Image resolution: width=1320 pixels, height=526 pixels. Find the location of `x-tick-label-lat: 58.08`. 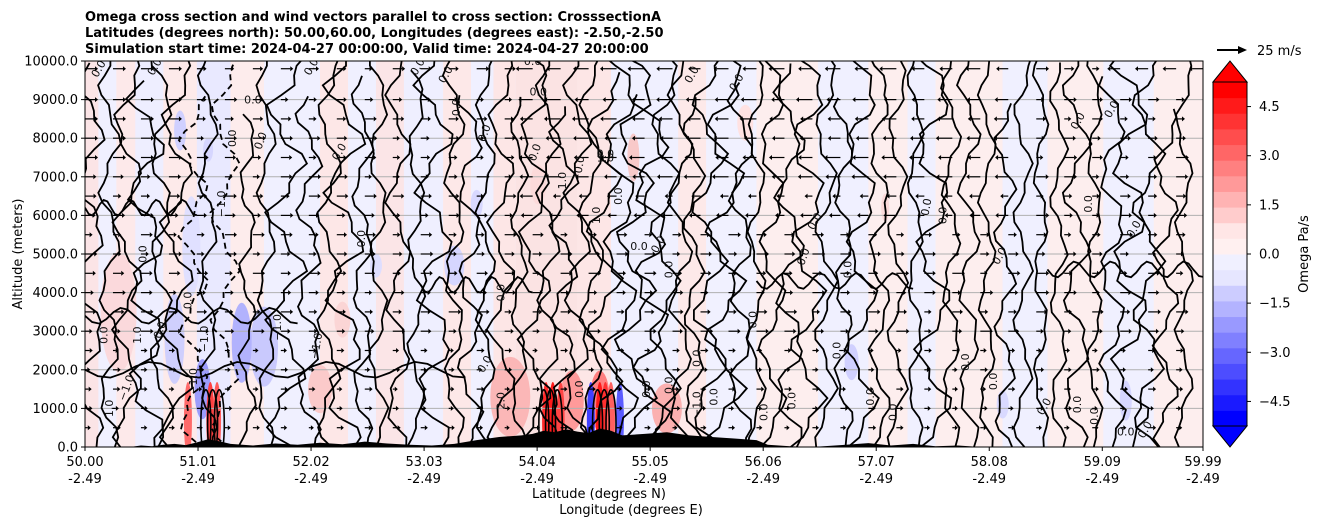

x-tick-label-lat: 58.08 is located at coordinates (989, 462).